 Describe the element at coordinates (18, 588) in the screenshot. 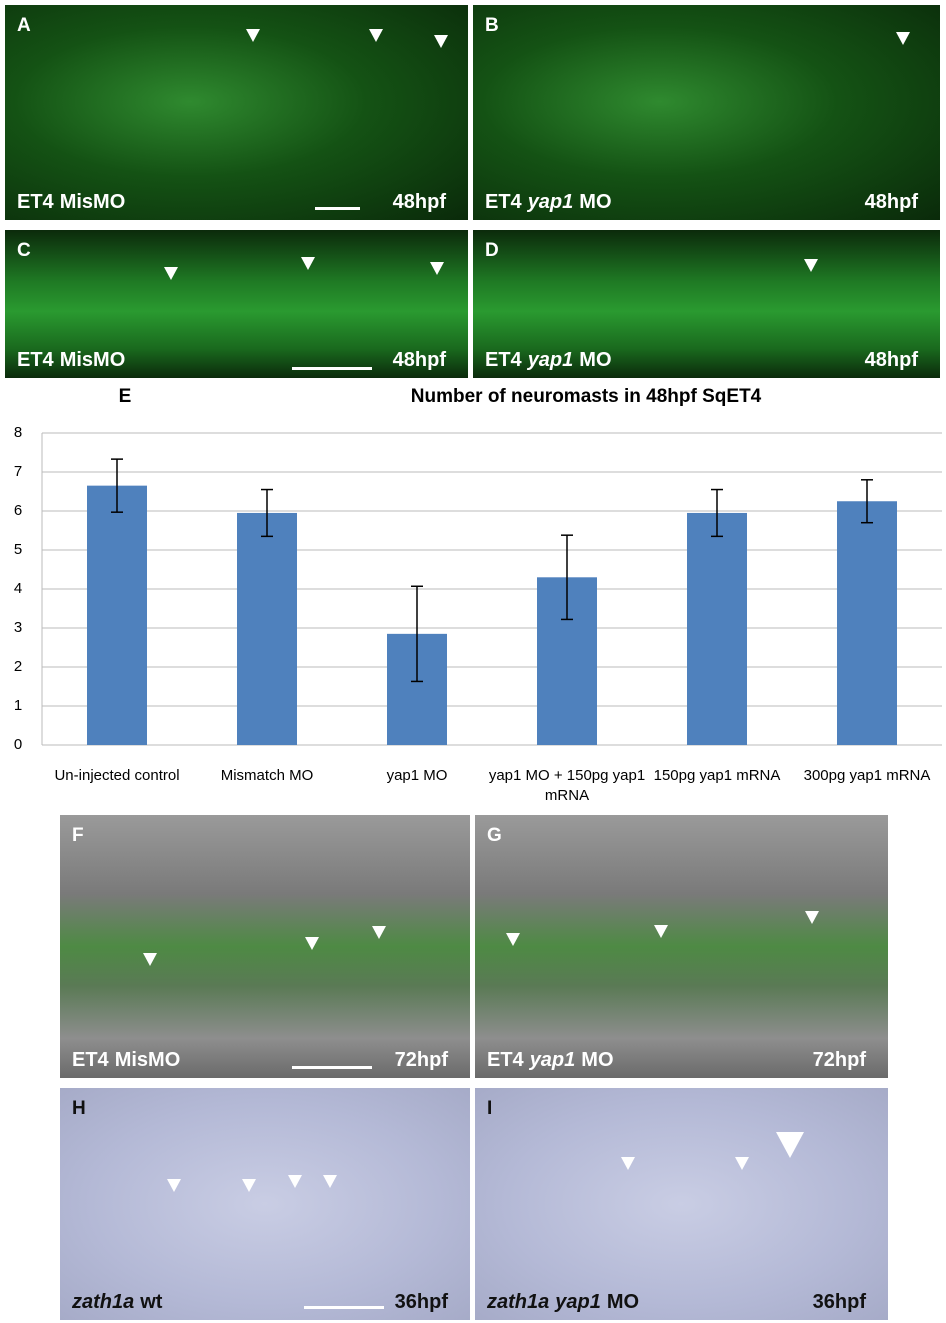

I see `y-tick-label: 4` at that location.